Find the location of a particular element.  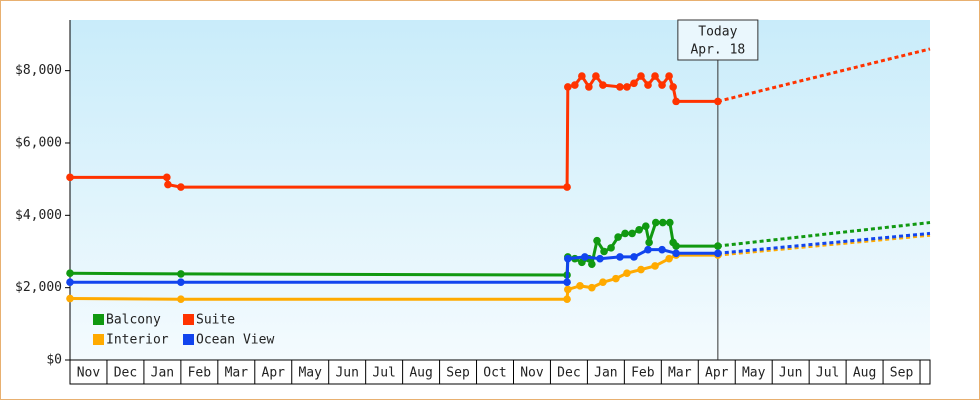

y-tick-label: $0 is located at coordinates (54, 360).